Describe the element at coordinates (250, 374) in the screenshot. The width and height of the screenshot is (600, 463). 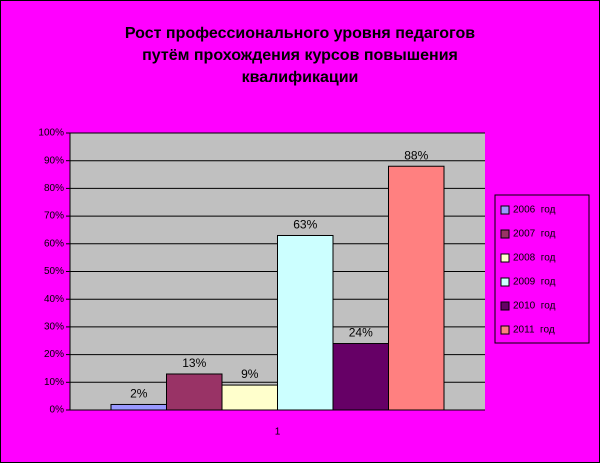
I see `data-label: 9%` at that location.